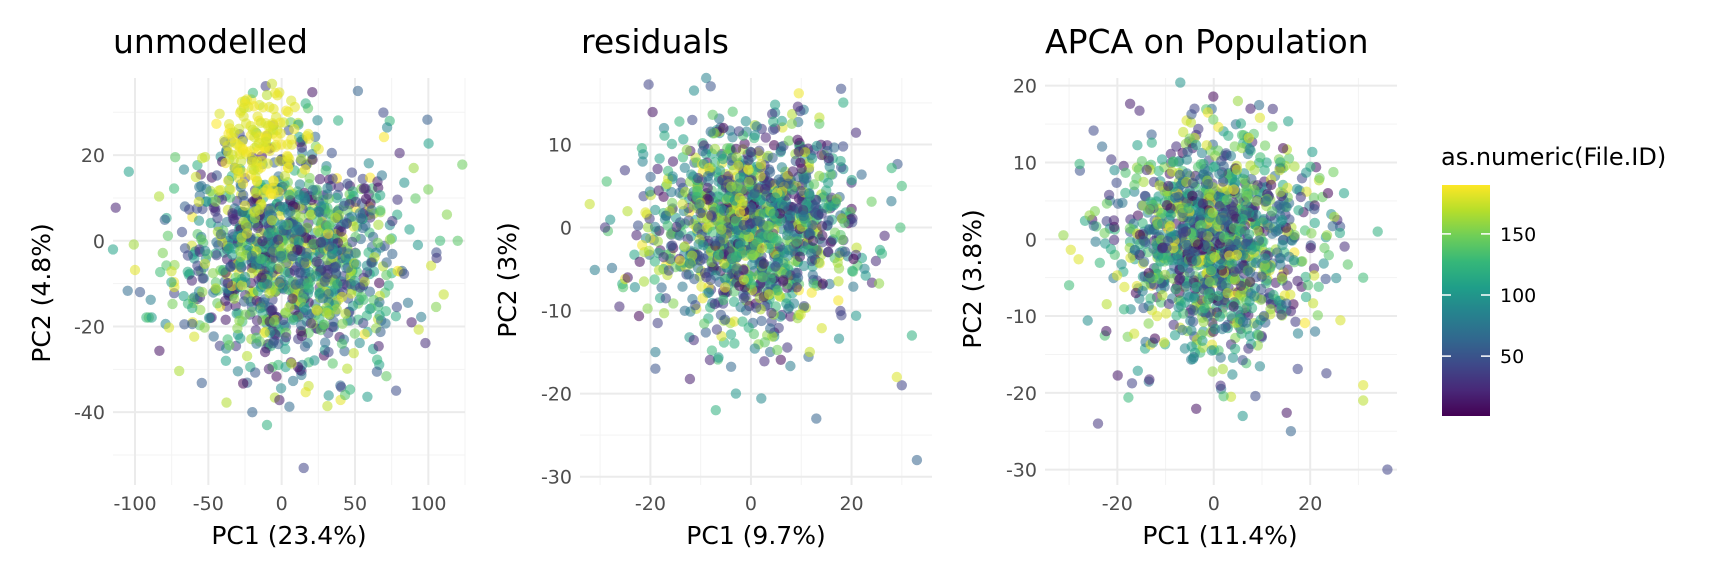 This screenshot has width=1728, height=576. What do you see at coordinates (1219, 535) in the screenshot?
I see `x-axis-title: PC1 (11.4%)` at bounding box center [1219, 535].